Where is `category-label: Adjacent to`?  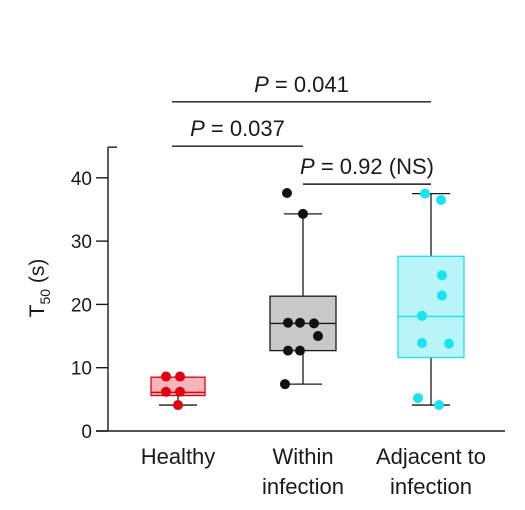 category-label: Adjacent to is located at coordinates (431, 456).